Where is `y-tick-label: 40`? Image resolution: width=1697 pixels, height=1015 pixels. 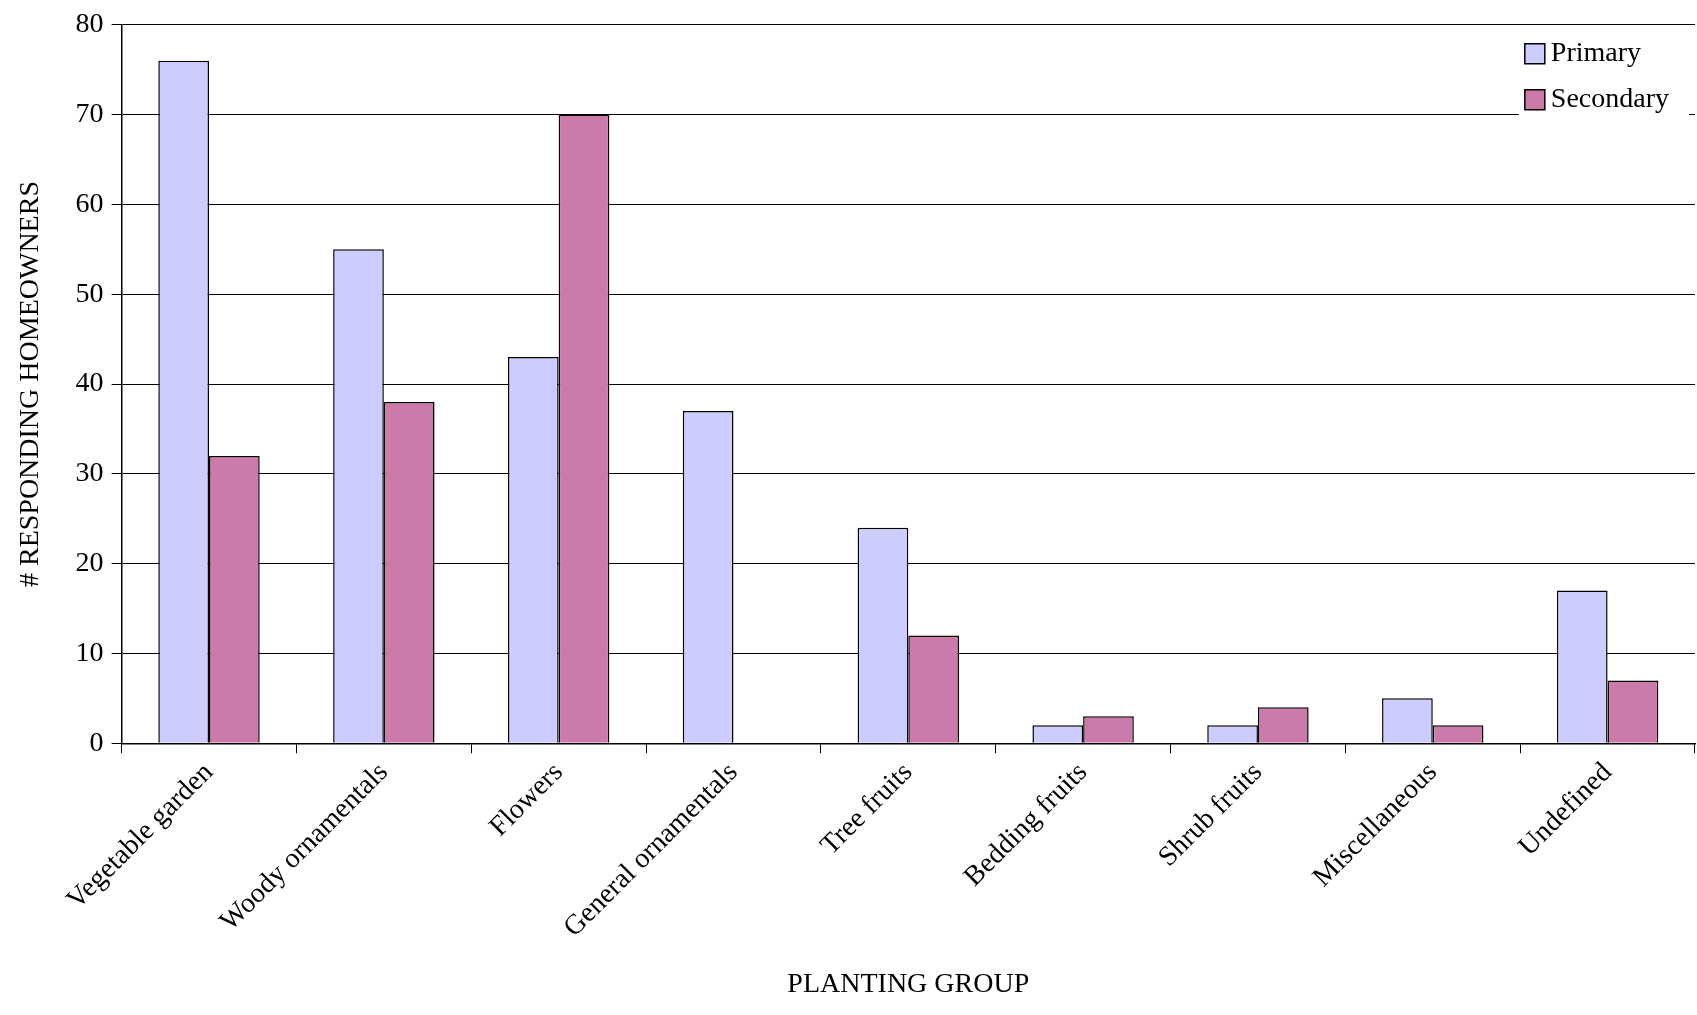 y-tick-label: 40 is located at coordinates (89, 382).